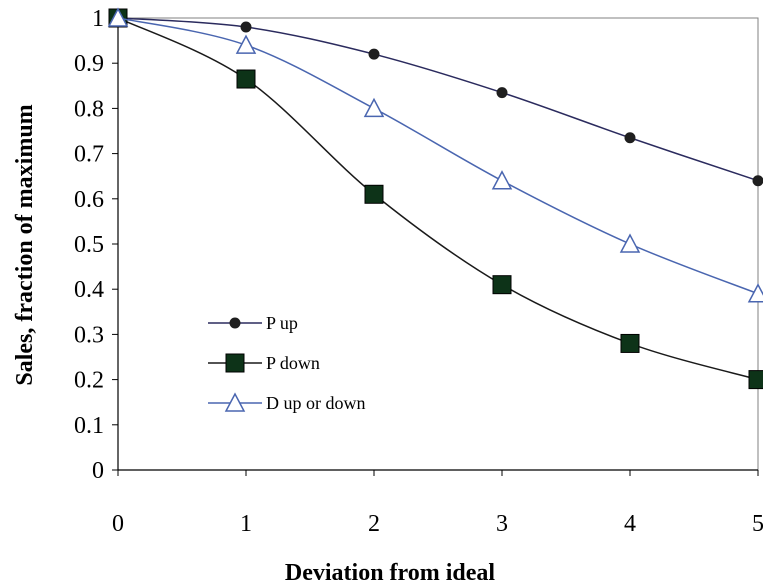  What do you see at coordinates (25, 244) in the screenshot?
I see `y-axis-title: Sales, fraction of maximum` at bounding box center [25, 244].